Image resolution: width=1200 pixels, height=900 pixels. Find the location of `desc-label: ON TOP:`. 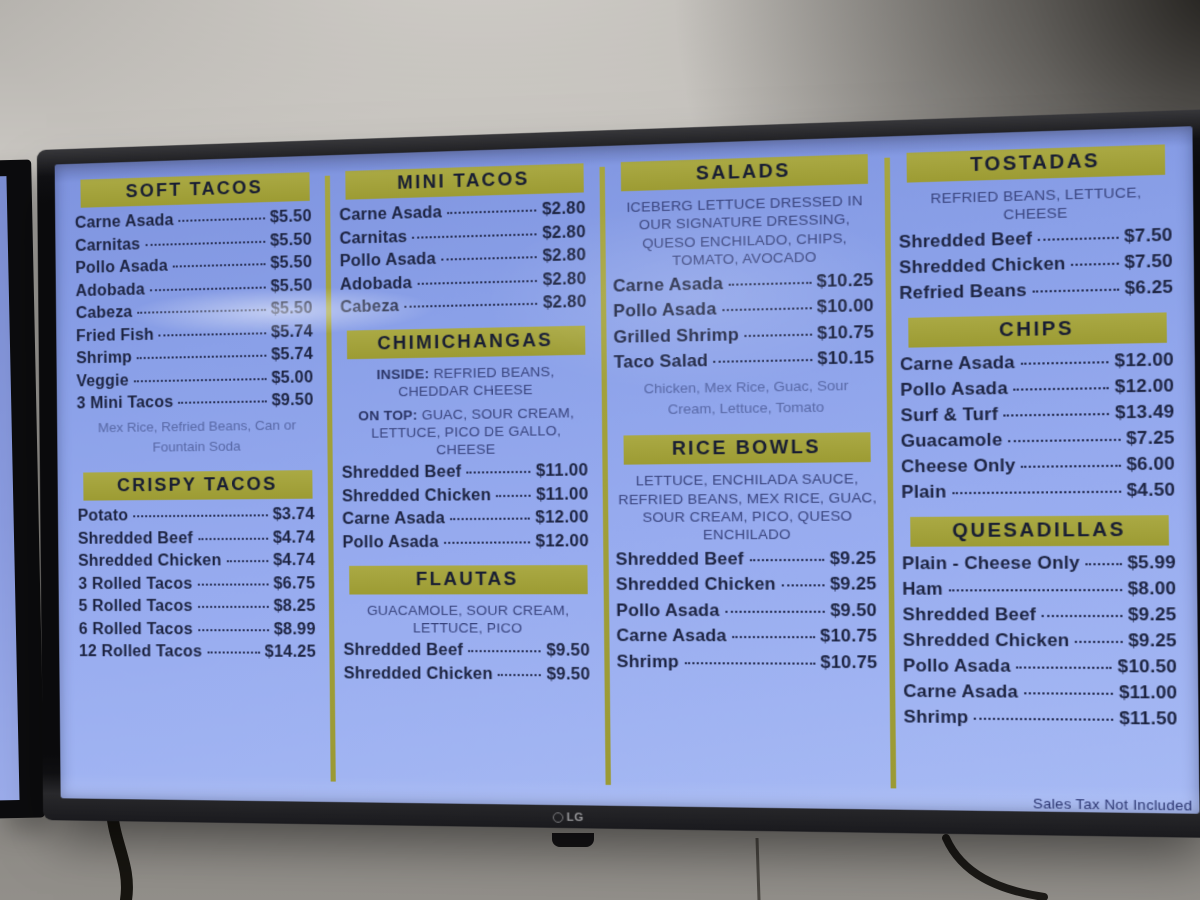

desc-label: ON TOP: is located at coordinates (390, 415).